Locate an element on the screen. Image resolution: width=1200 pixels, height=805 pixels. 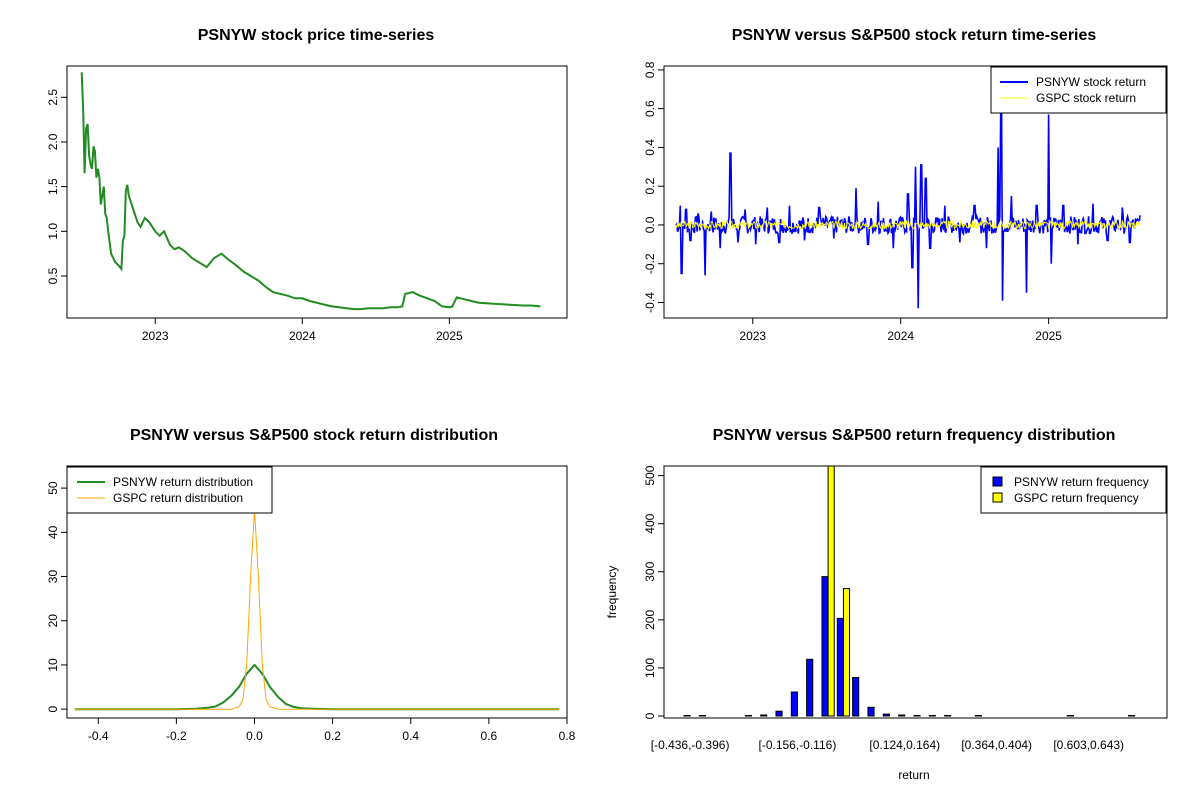
distribution-legend-label-gspc: GSPC return distribution is located at coordinates (178, 498).